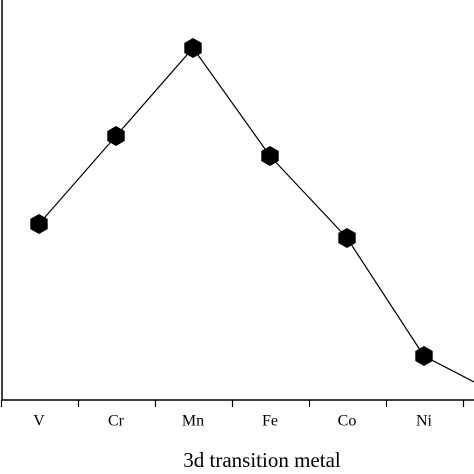 This screenshot has width=474, height=474. Describe the element at coordinates (270, 421) in the screenshot. I see `x-tick-label: Fe` at that location.